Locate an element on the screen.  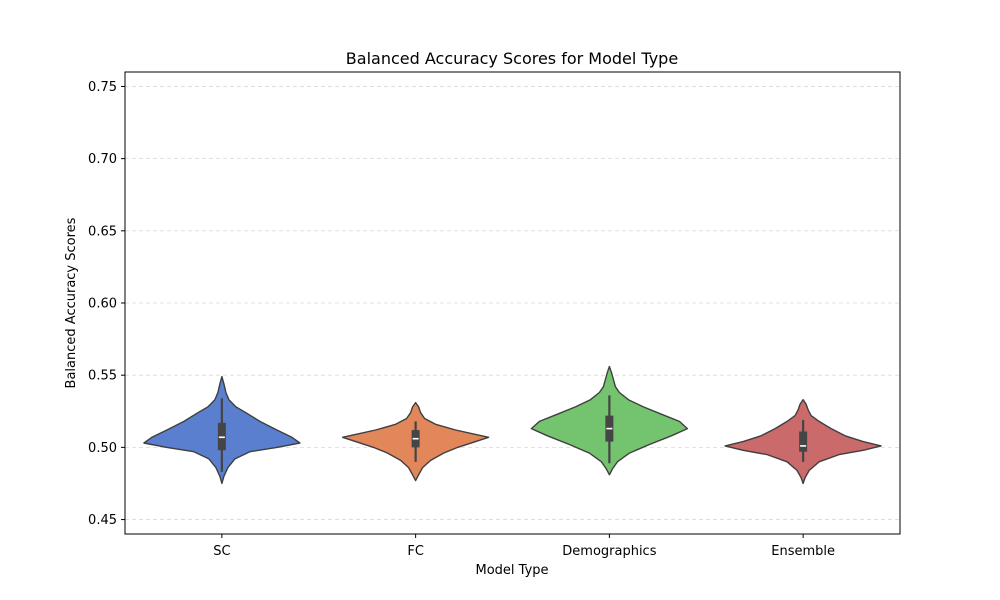
x-tick-label: Ensemble is located at coordinates (803, 551).